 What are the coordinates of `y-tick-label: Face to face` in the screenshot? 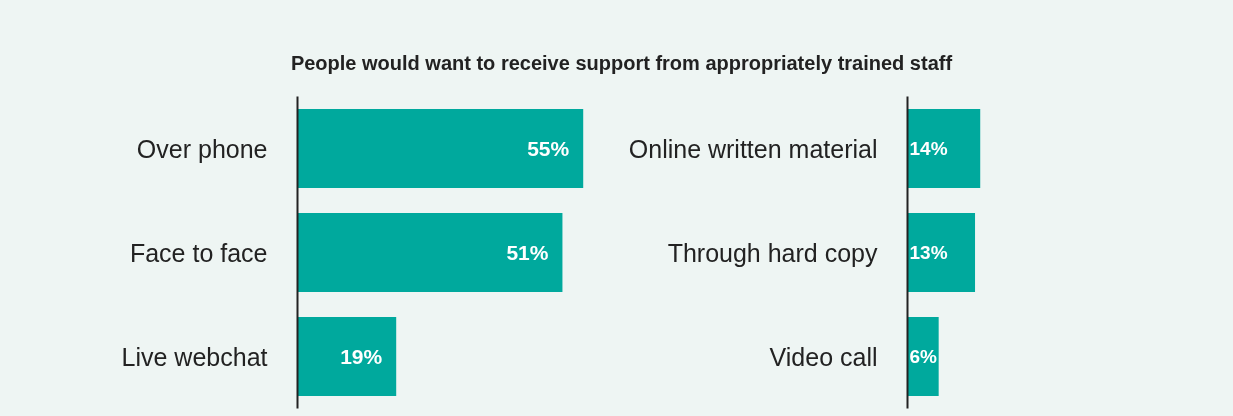 It's located at (198, 252).